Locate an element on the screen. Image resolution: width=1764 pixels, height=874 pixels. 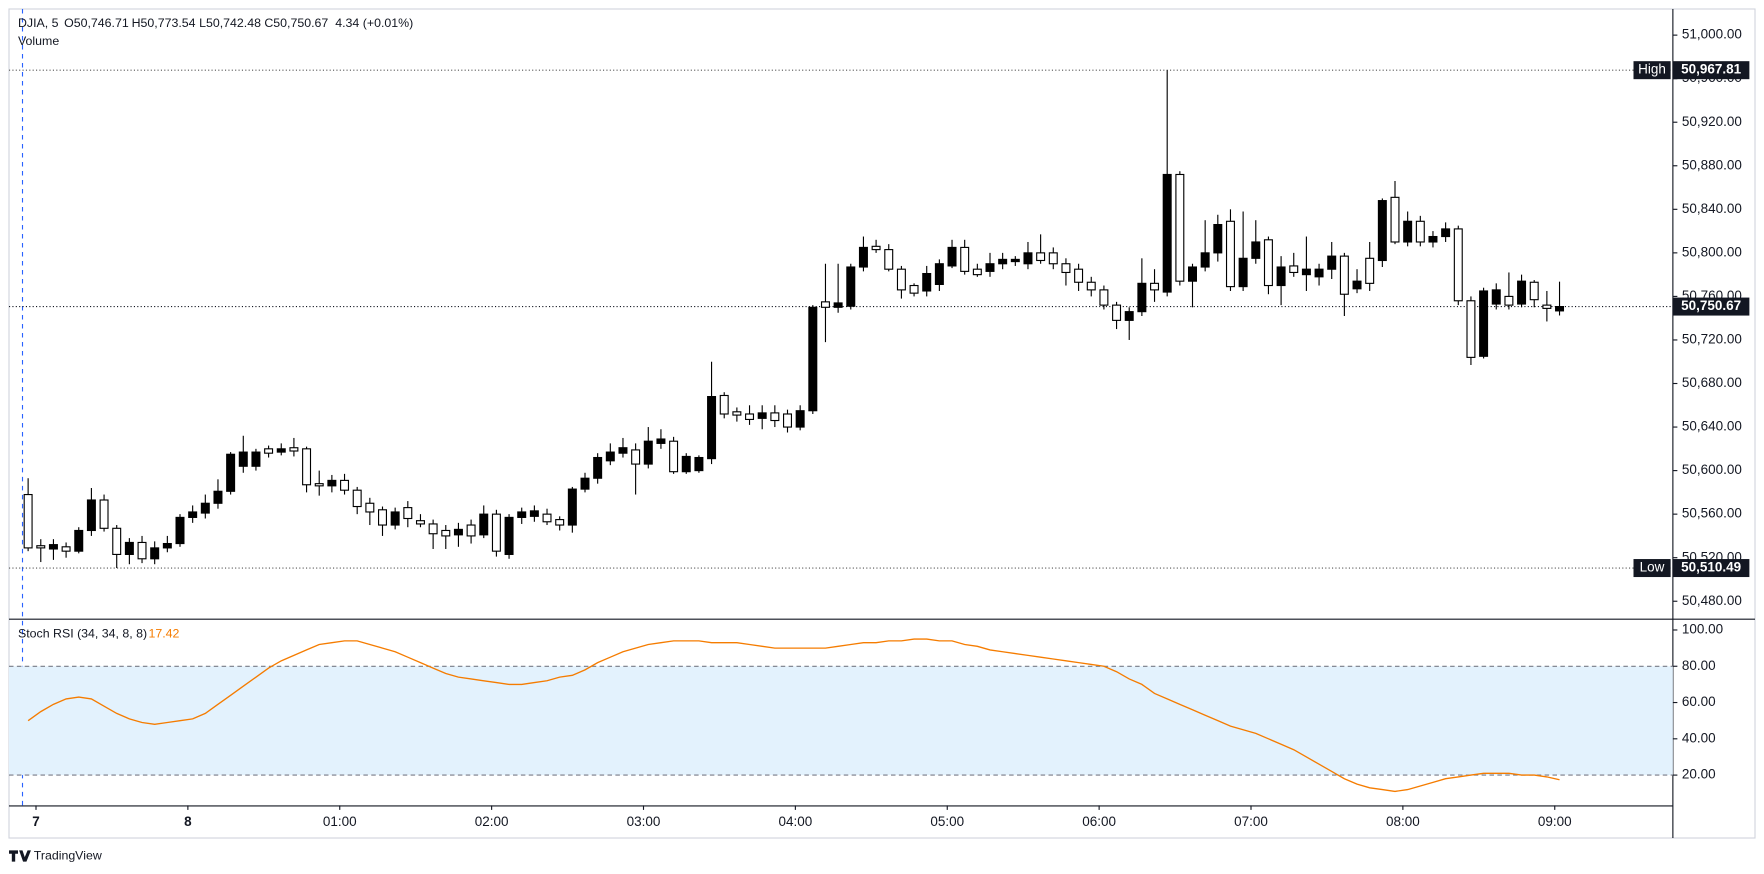
legend-high: H50,773.54 is located at coordinates (164, 23).